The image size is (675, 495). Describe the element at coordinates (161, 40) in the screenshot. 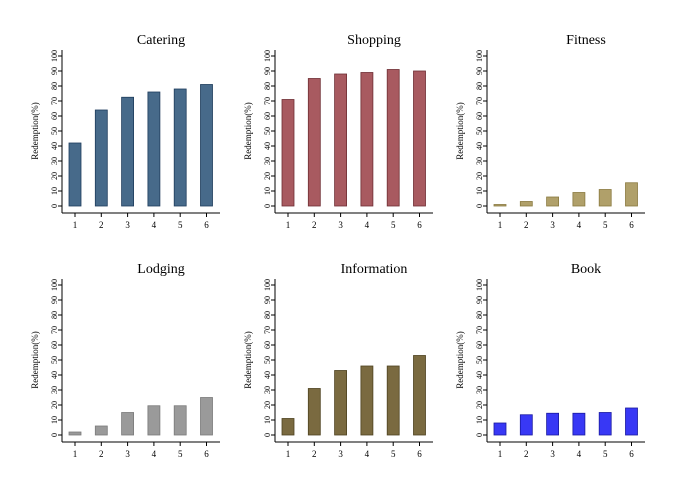

I see `subplot-title: Catering` at that location.